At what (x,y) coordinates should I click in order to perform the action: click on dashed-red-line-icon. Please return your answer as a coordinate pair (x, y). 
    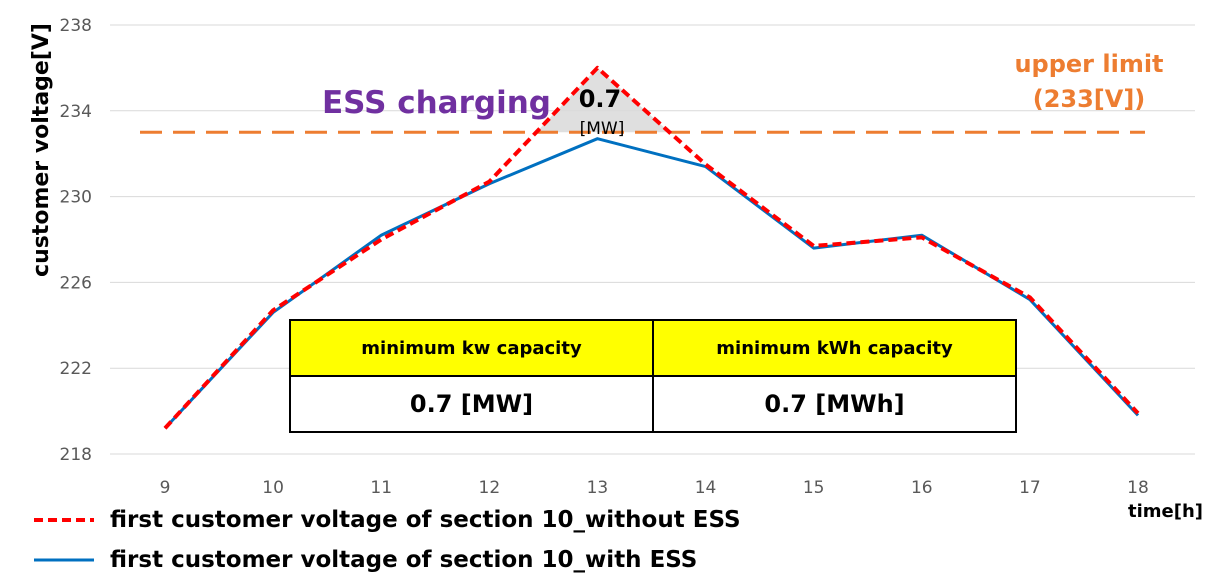
    Looking at the image, I should click on (64, 520).